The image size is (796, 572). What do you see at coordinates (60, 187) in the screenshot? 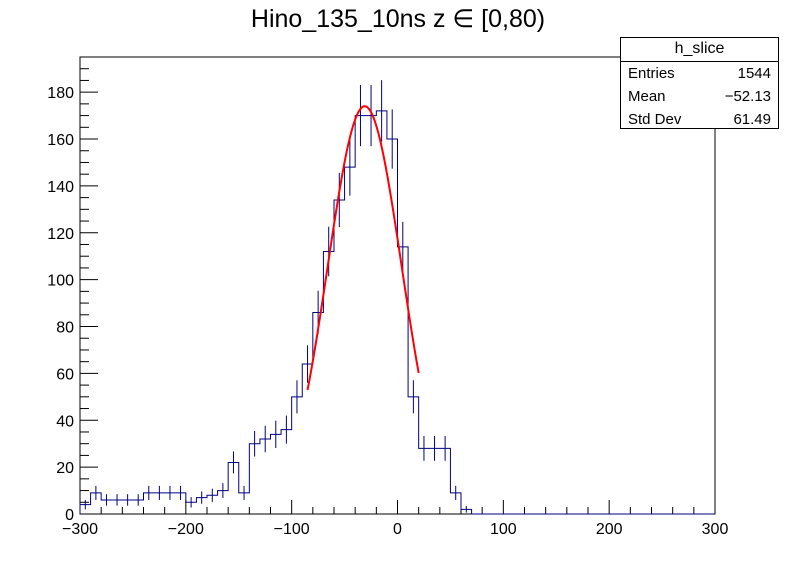
I see `y-tick-label: 140` at bounding box center [60, 187].